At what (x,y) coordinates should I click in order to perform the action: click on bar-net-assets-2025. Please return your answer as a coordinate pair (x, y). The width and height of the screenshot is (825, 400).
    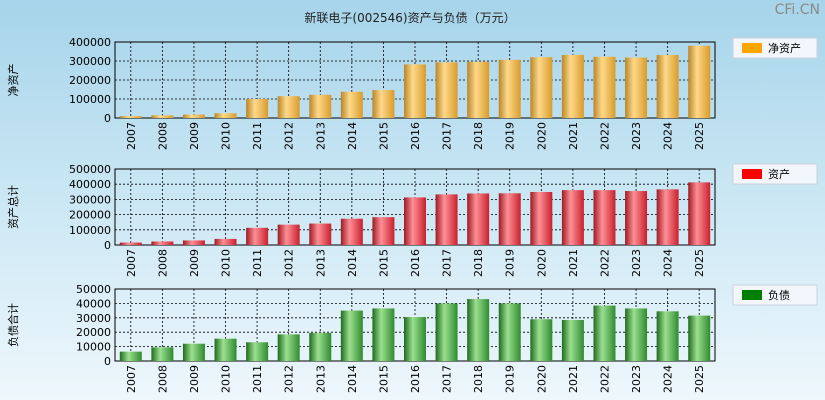
    Looking at the image, I should click on (699, 81).